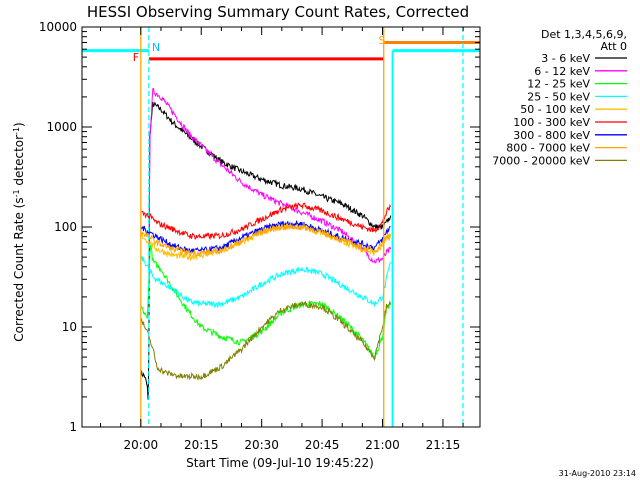 The image size is (640, 480). I want to click on legend-label-4: 50 - 100 keV, so click(555, 109).